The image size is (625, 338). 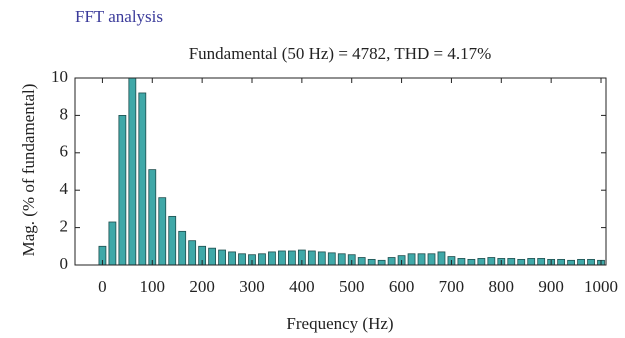 What do you see at coordinates (28, 170) in the screenshot?
I see `y-axis-label: Mag. (% of fundamental)` at bounding box center [28, 170].